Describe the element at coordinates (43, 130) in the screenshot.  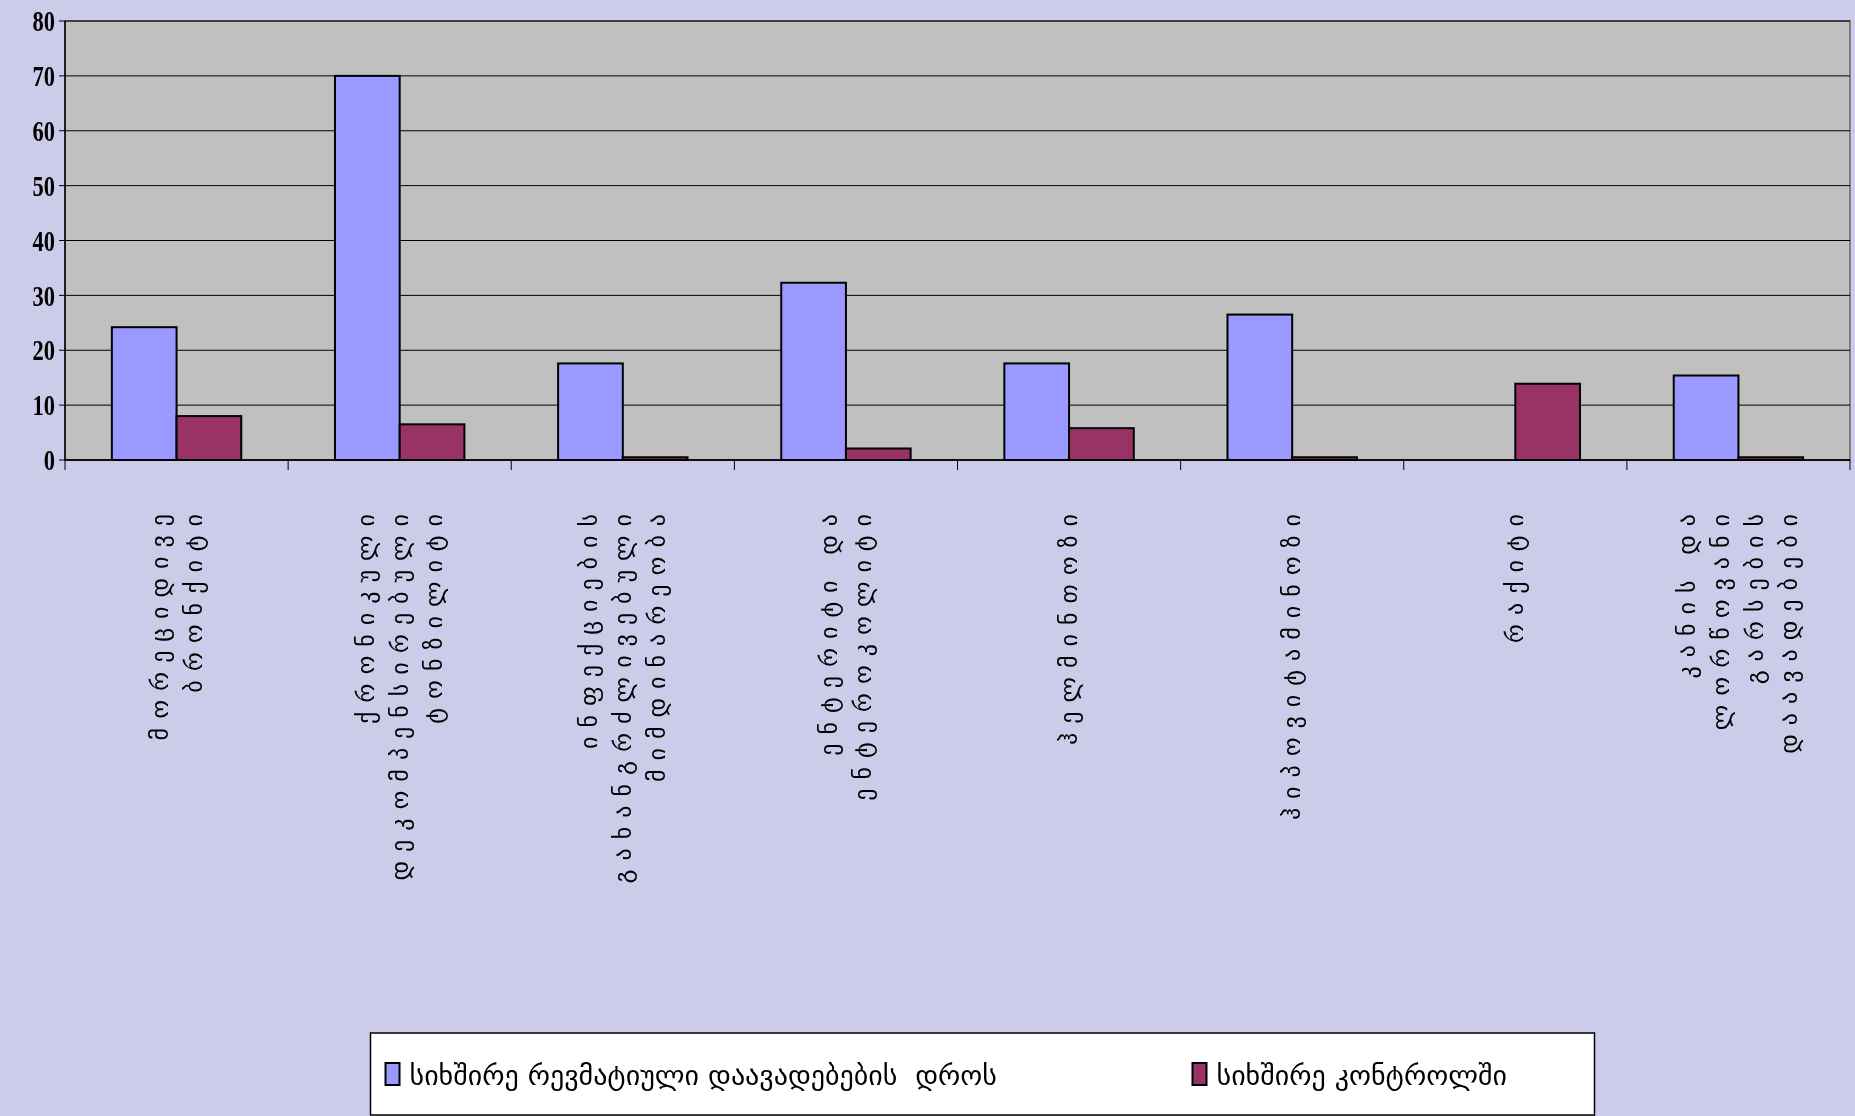
I see `y-tick-label: 60` at that location.